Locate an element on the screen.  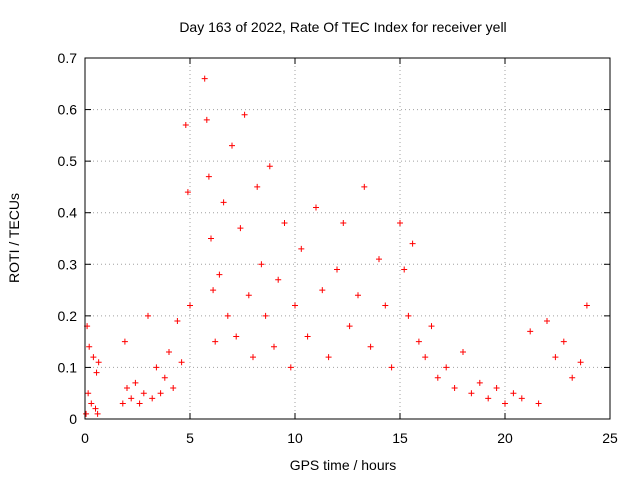
x-tick-label: 25 is located at coordinates (610, 438).